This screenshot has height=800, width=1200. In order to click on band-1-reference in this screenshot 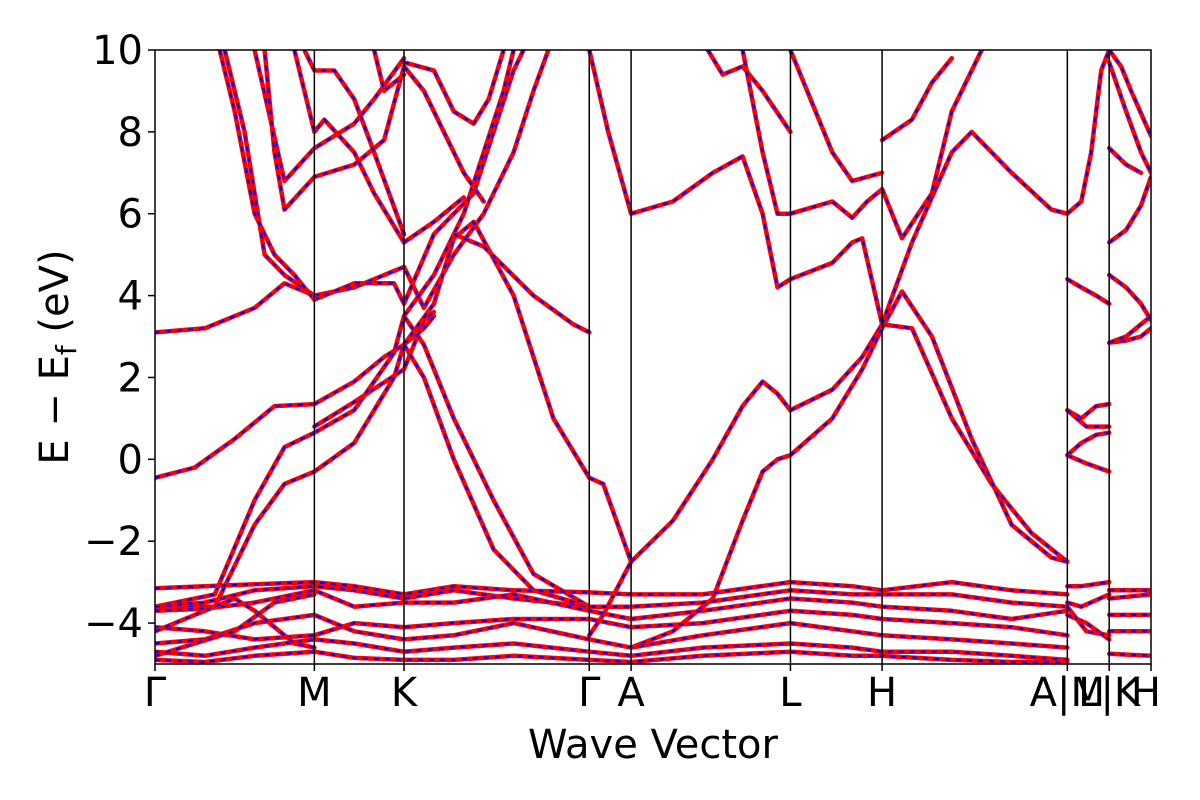, I will do `click(236, 441)`.